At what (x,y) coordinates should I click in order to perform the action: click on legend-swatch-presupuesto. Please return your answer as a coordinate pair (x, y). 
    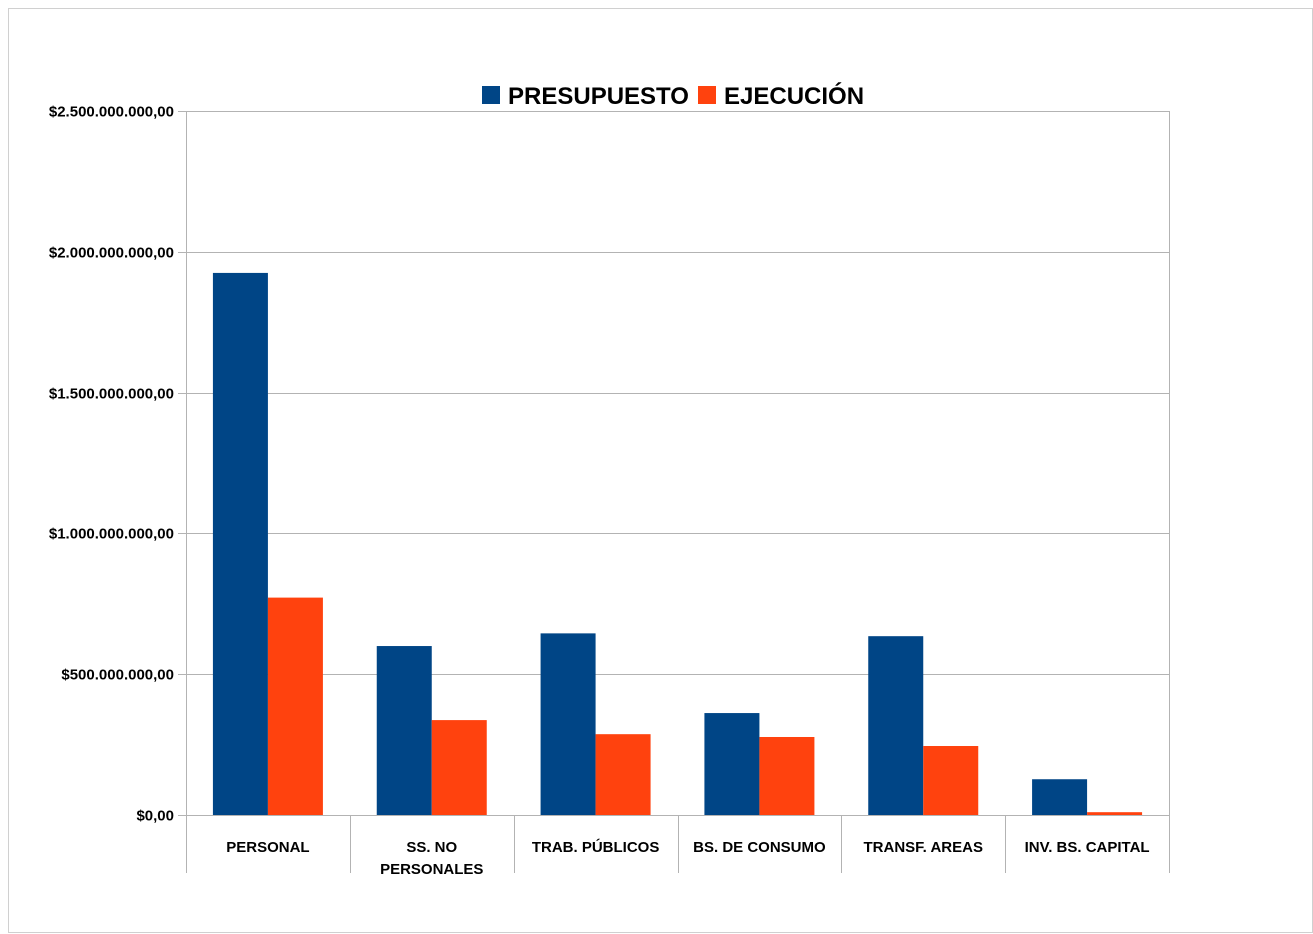
    Looking at the image, I should click on (491, 95).